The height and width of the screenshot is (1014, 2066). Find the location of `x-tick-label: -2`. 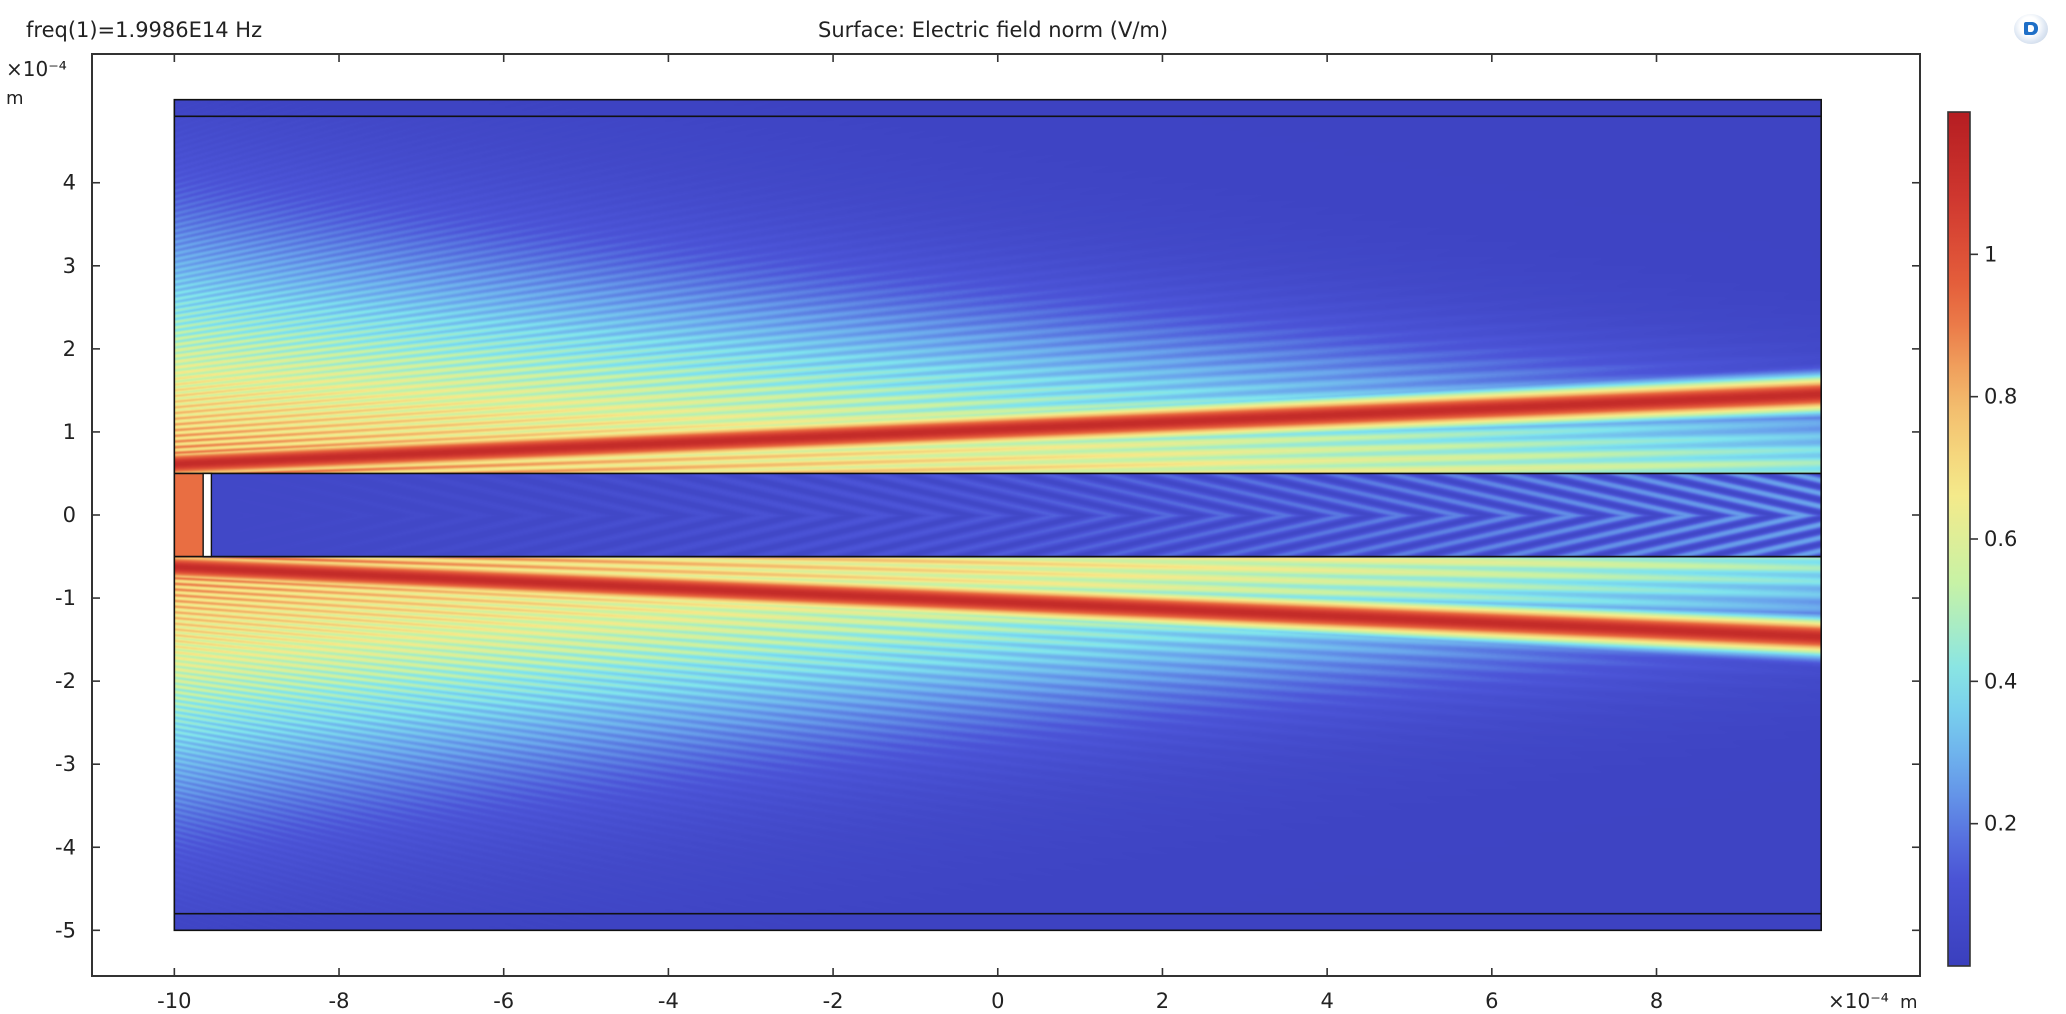

x-tick-label: -2 is located at coordinates (833, 1001).